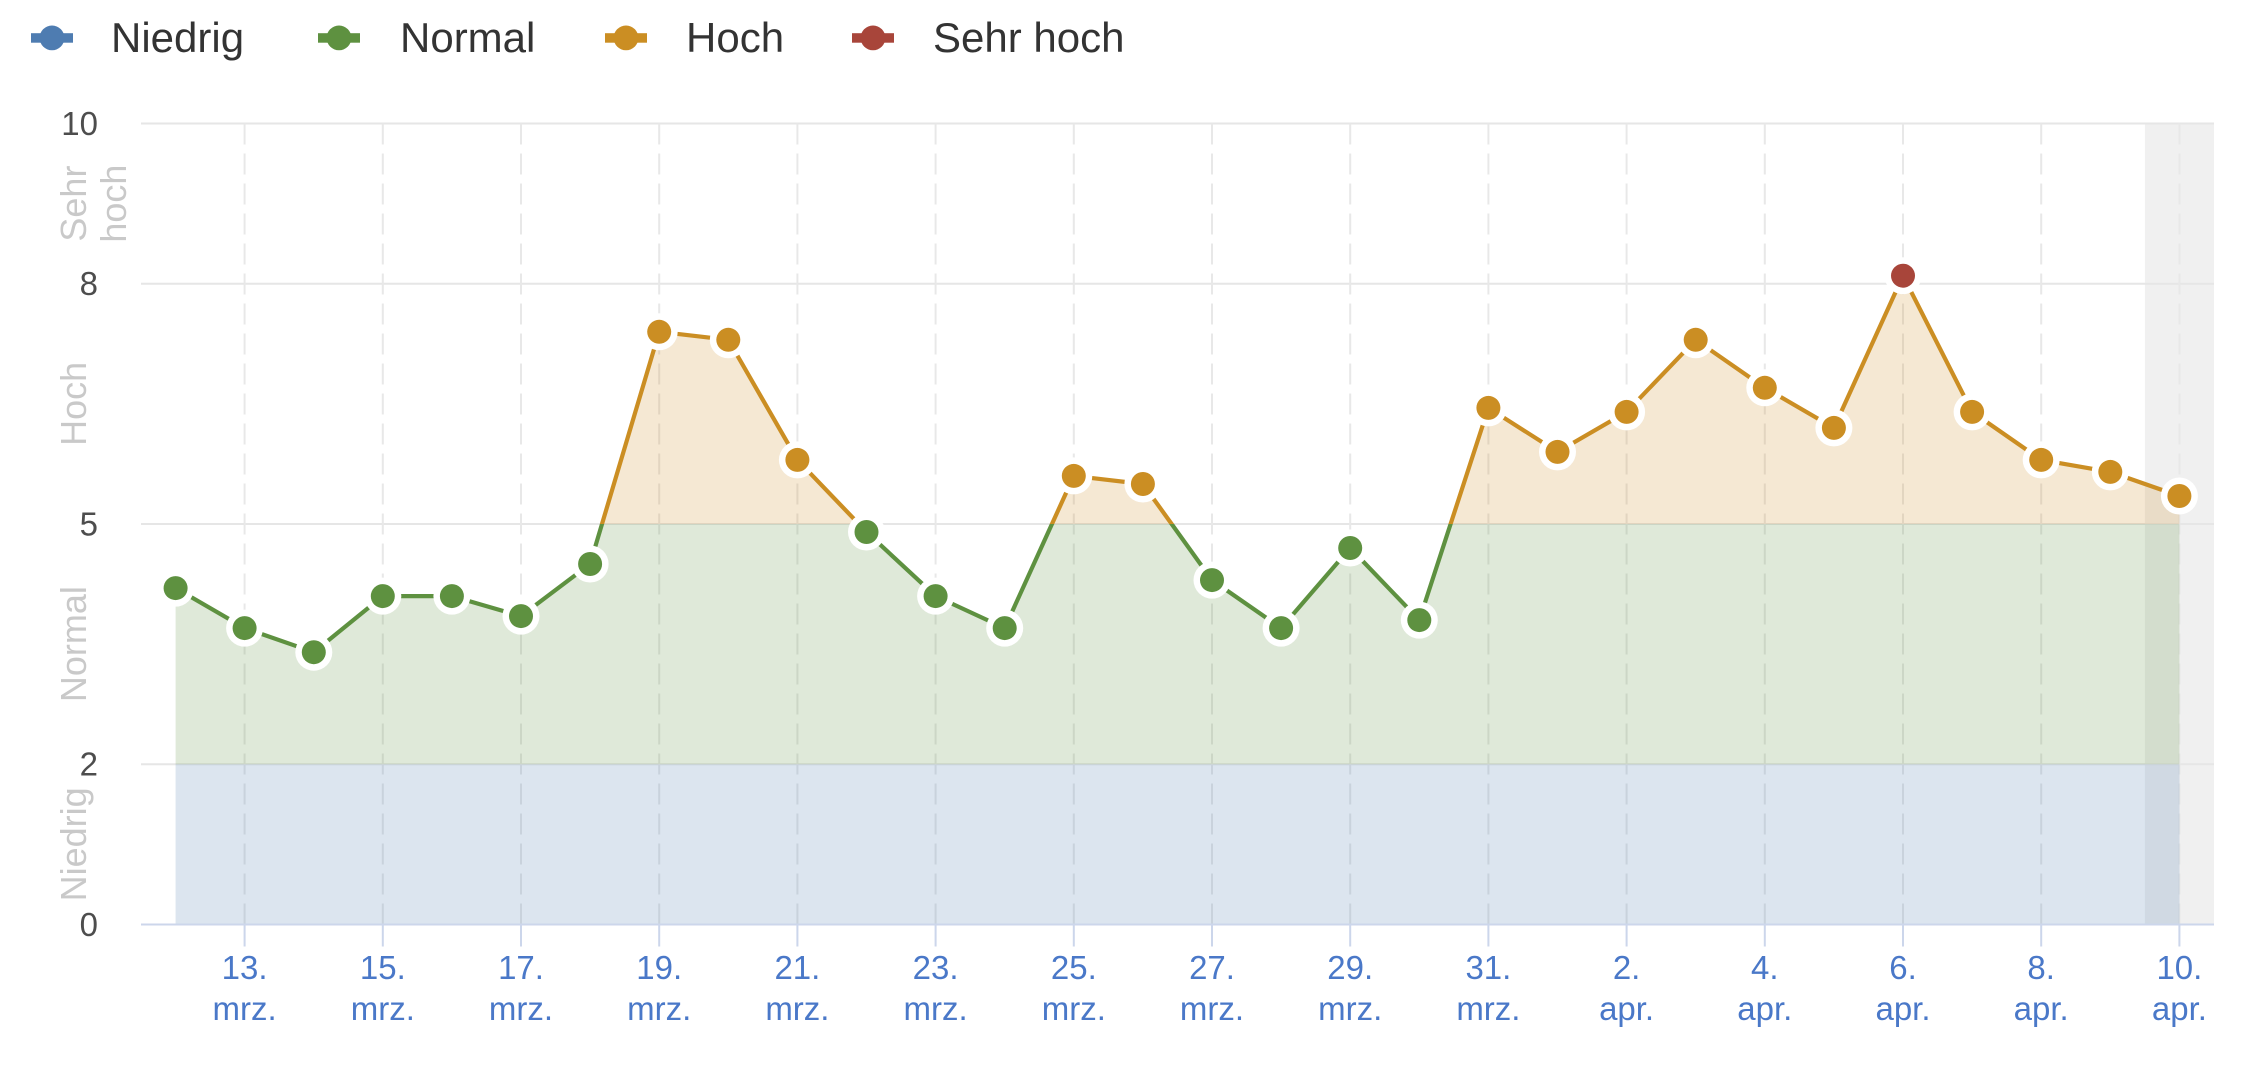 Image resolution: width=2241 pixels, height=1070 pixels. What do you see at coordinates (1028, 37) in the screenshot?
I see `svg-text: Sehr hoch` at bounding box center [1028, 37].